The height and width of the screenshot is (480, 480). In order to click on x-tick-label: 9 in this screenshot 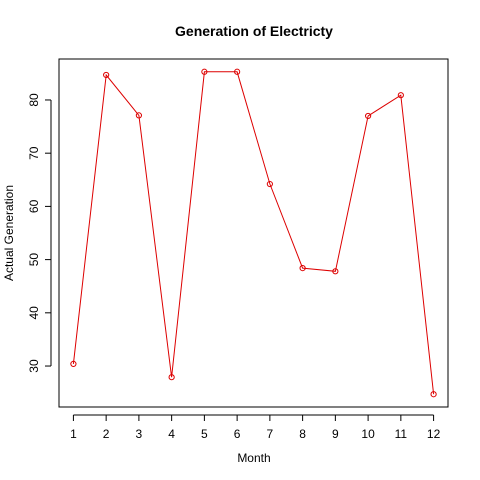, I will do `click(335, 434)`.